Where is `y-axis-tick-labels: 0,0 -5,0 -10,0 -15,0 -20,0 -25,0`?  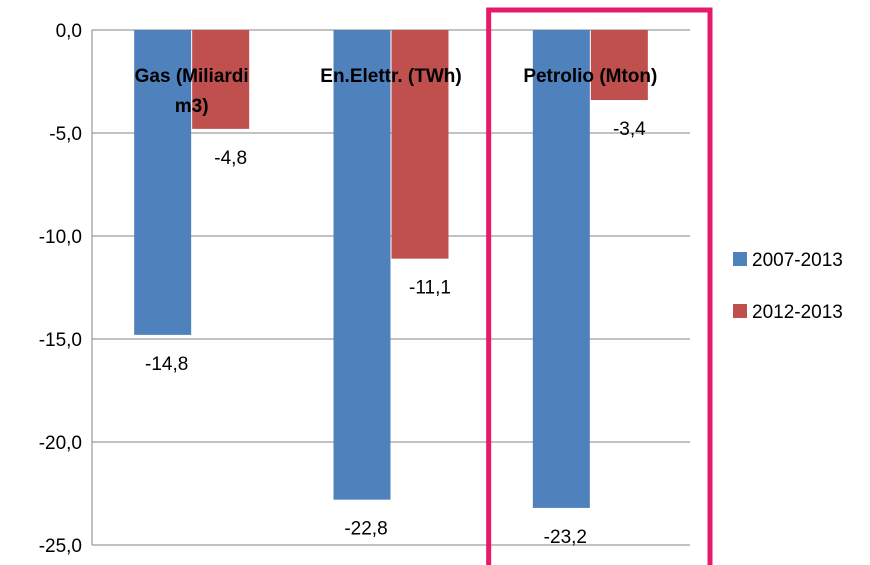
y-axis-tick-labels: 0,0 -5,0 -10,0 -15,0 -20,0 -25,0 is located at coordinates (60, 289).